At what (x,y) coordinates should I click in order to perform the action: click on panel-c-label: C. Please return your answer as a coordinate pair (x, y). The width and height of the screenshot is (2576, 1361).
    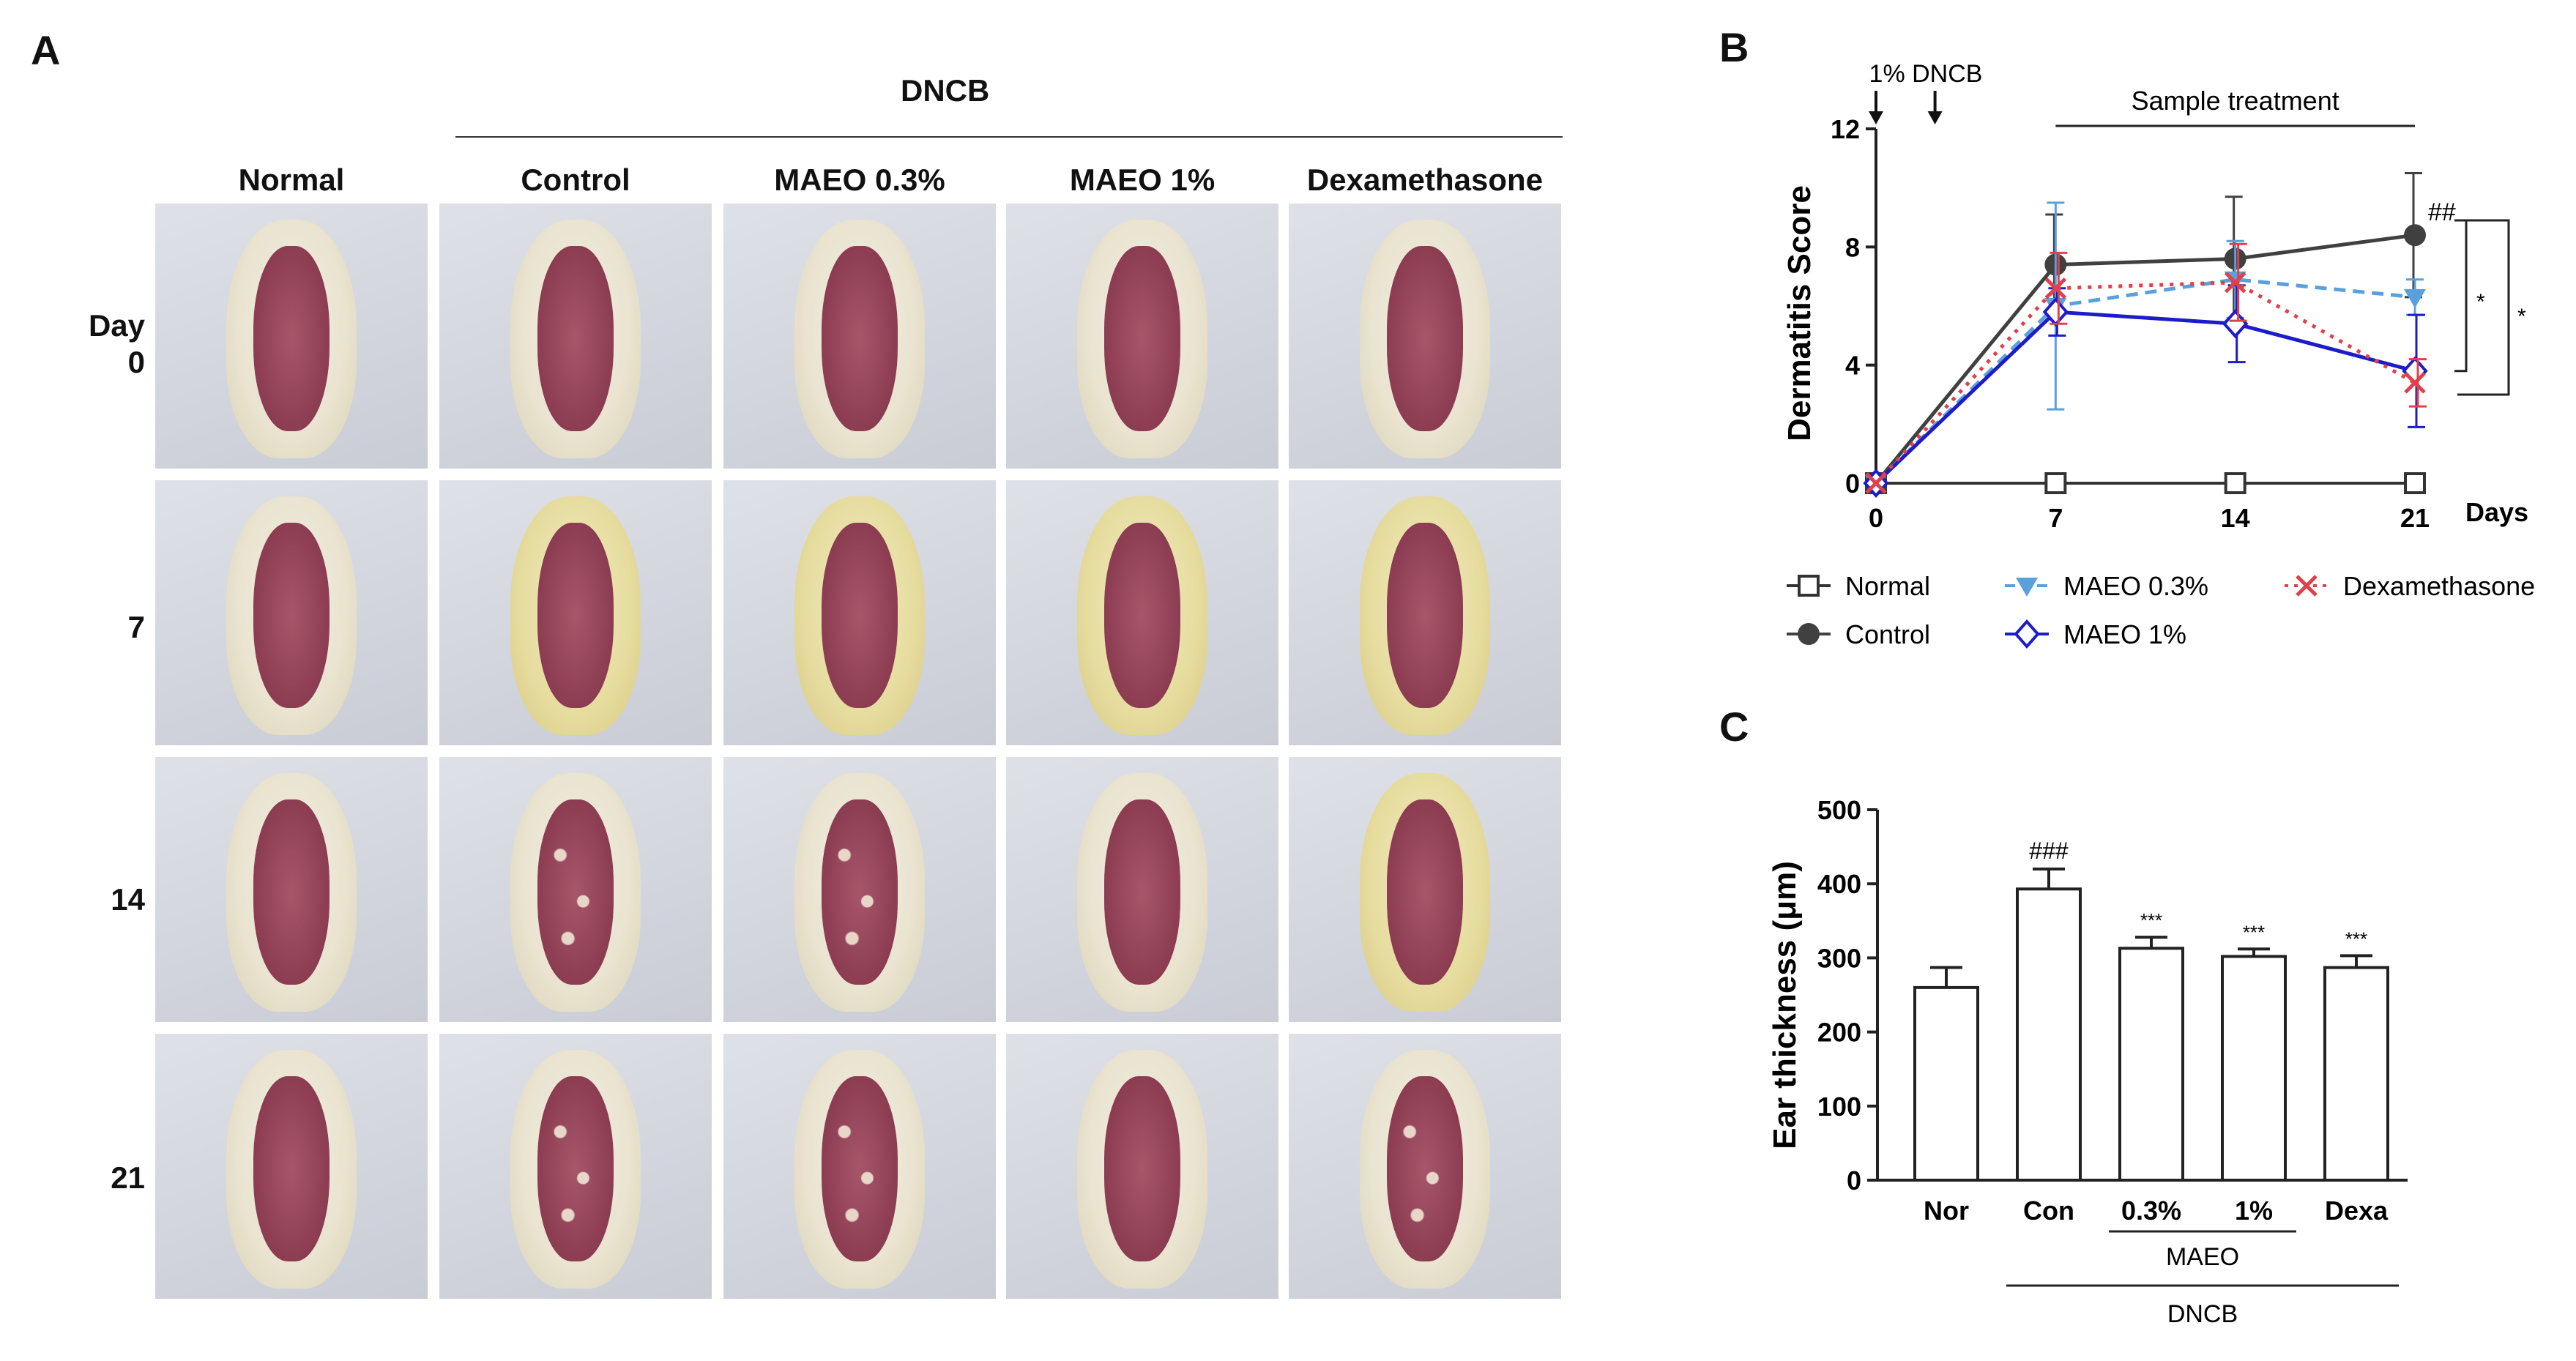
    Looking at the image, I should click on (1734, 727).